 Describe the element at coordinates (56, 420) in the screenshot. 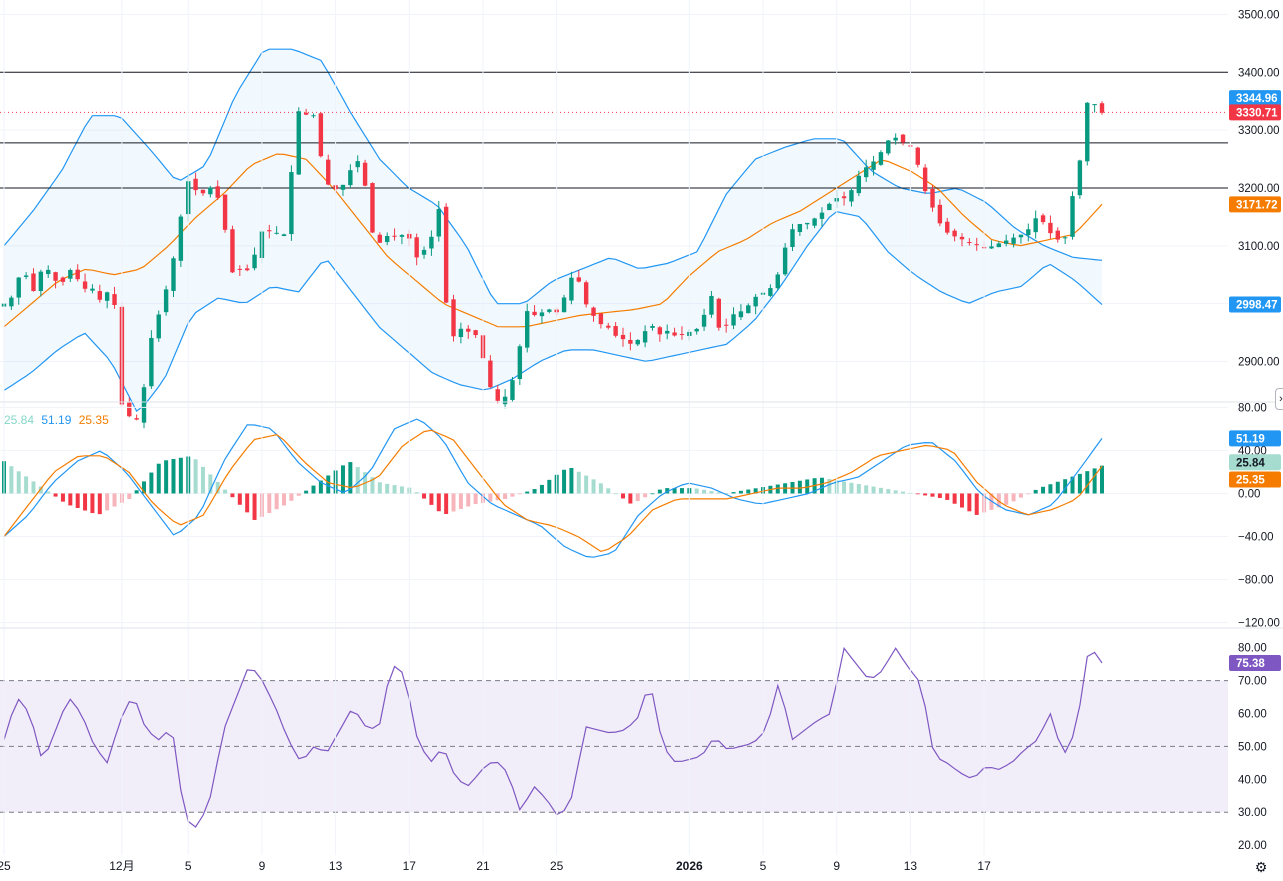

I see `macd-legend-macd: 51.19` at that location.